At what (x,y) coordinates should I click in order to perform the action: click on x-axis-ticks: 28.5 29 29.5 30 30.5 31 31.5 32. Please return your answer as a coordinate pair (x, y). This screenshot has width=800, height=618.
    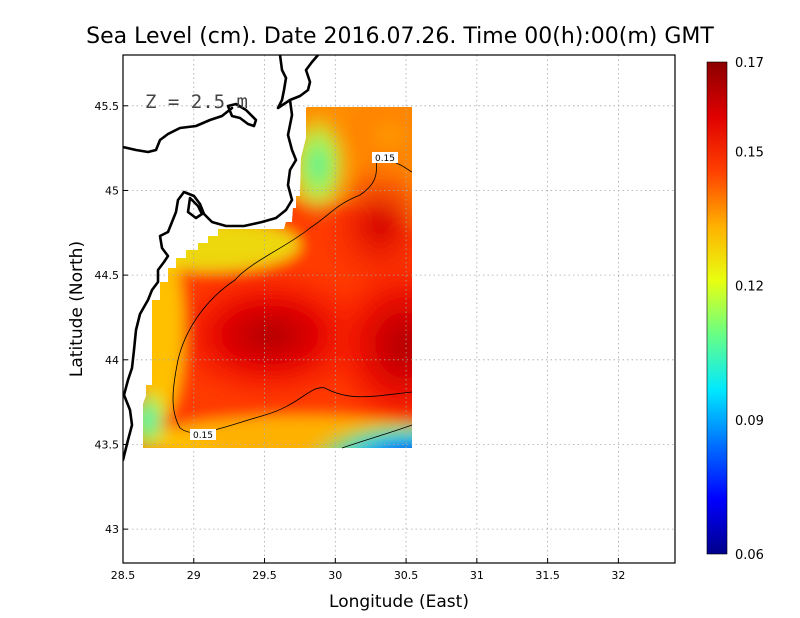
    Looking at the image, I should click on (368, 570).